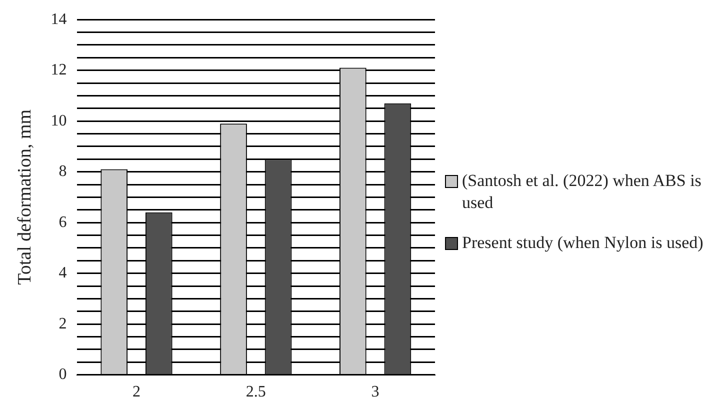  Describe the element at coordinates (62, 273) in the screenshot. I see `y-tick-label: 4` at that location.